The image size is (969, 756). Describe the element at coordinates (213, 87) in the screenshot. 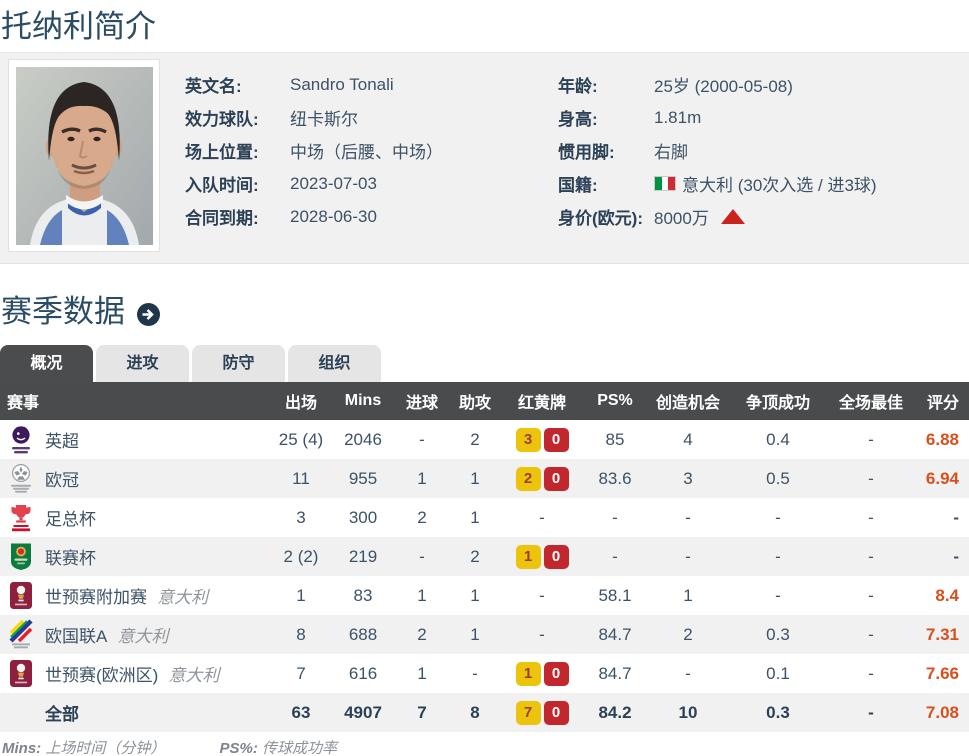

I see `profile-label-english-name: 英文名:` at that location.